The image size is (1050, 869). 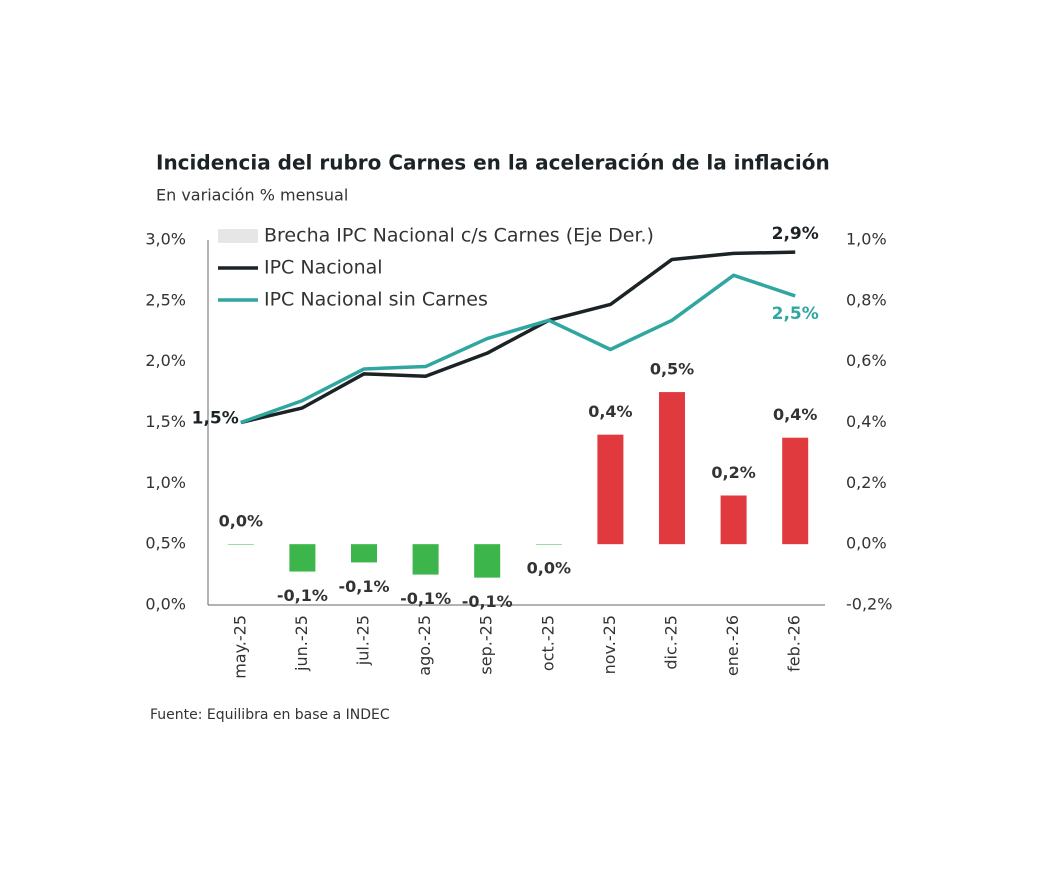 What do you see at coordinates (672, 369) in the screenshot?
I see `bar-value-label: 0,5%` at bounding box center [672, 369].